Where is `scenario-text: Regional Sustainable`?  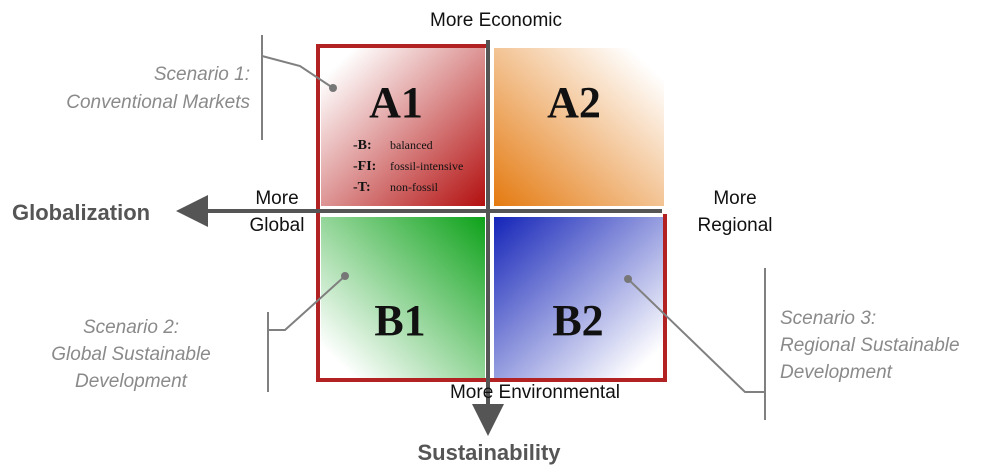
scenario-text: Regional Sustainable is located at coordinates (870, 345).